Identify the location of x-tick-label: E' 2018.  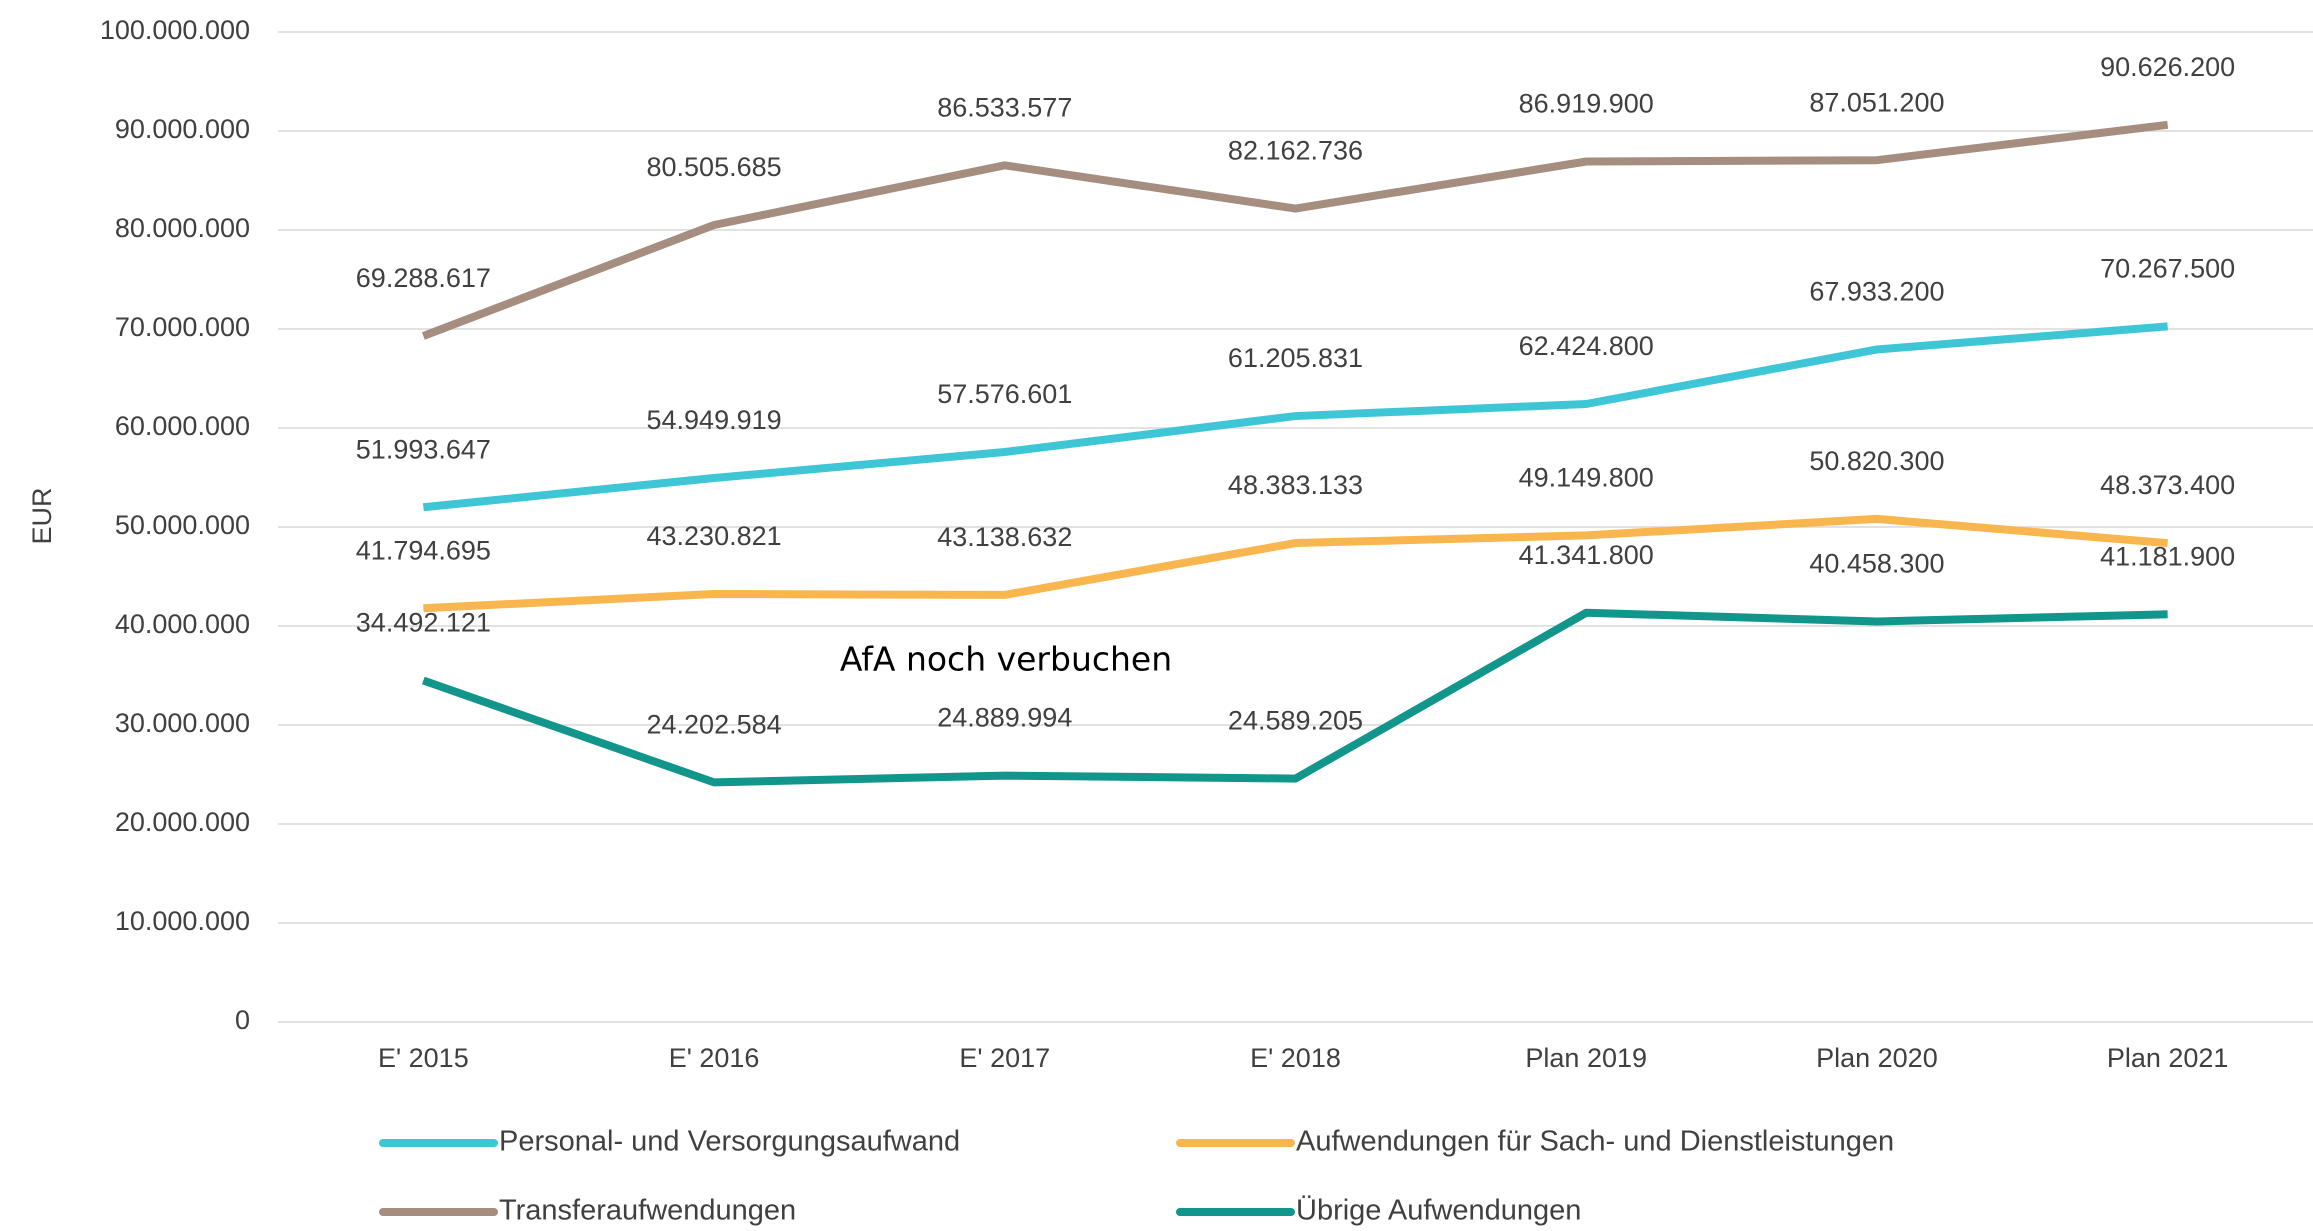
(1295, 1058).